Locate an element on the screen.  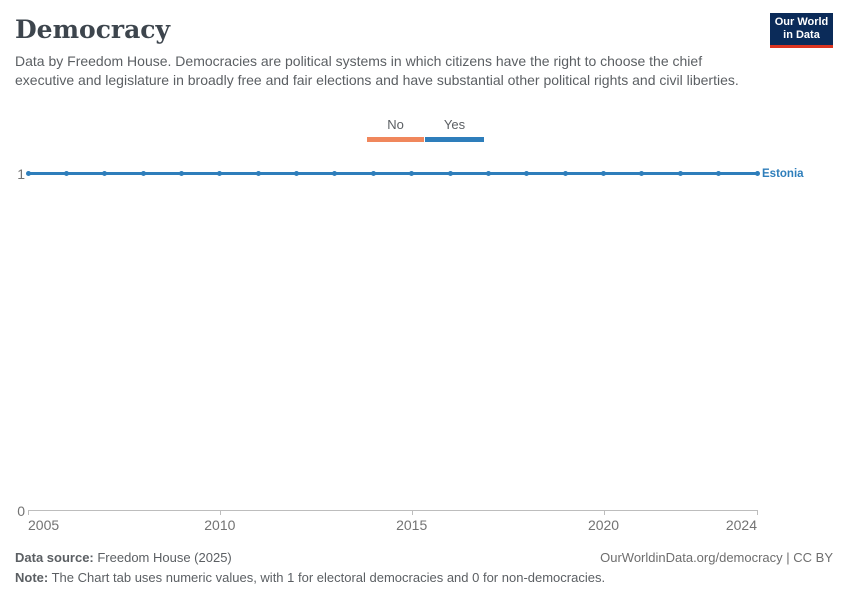
y-tick-label-0: 0 is located at coordinates (21, 510).